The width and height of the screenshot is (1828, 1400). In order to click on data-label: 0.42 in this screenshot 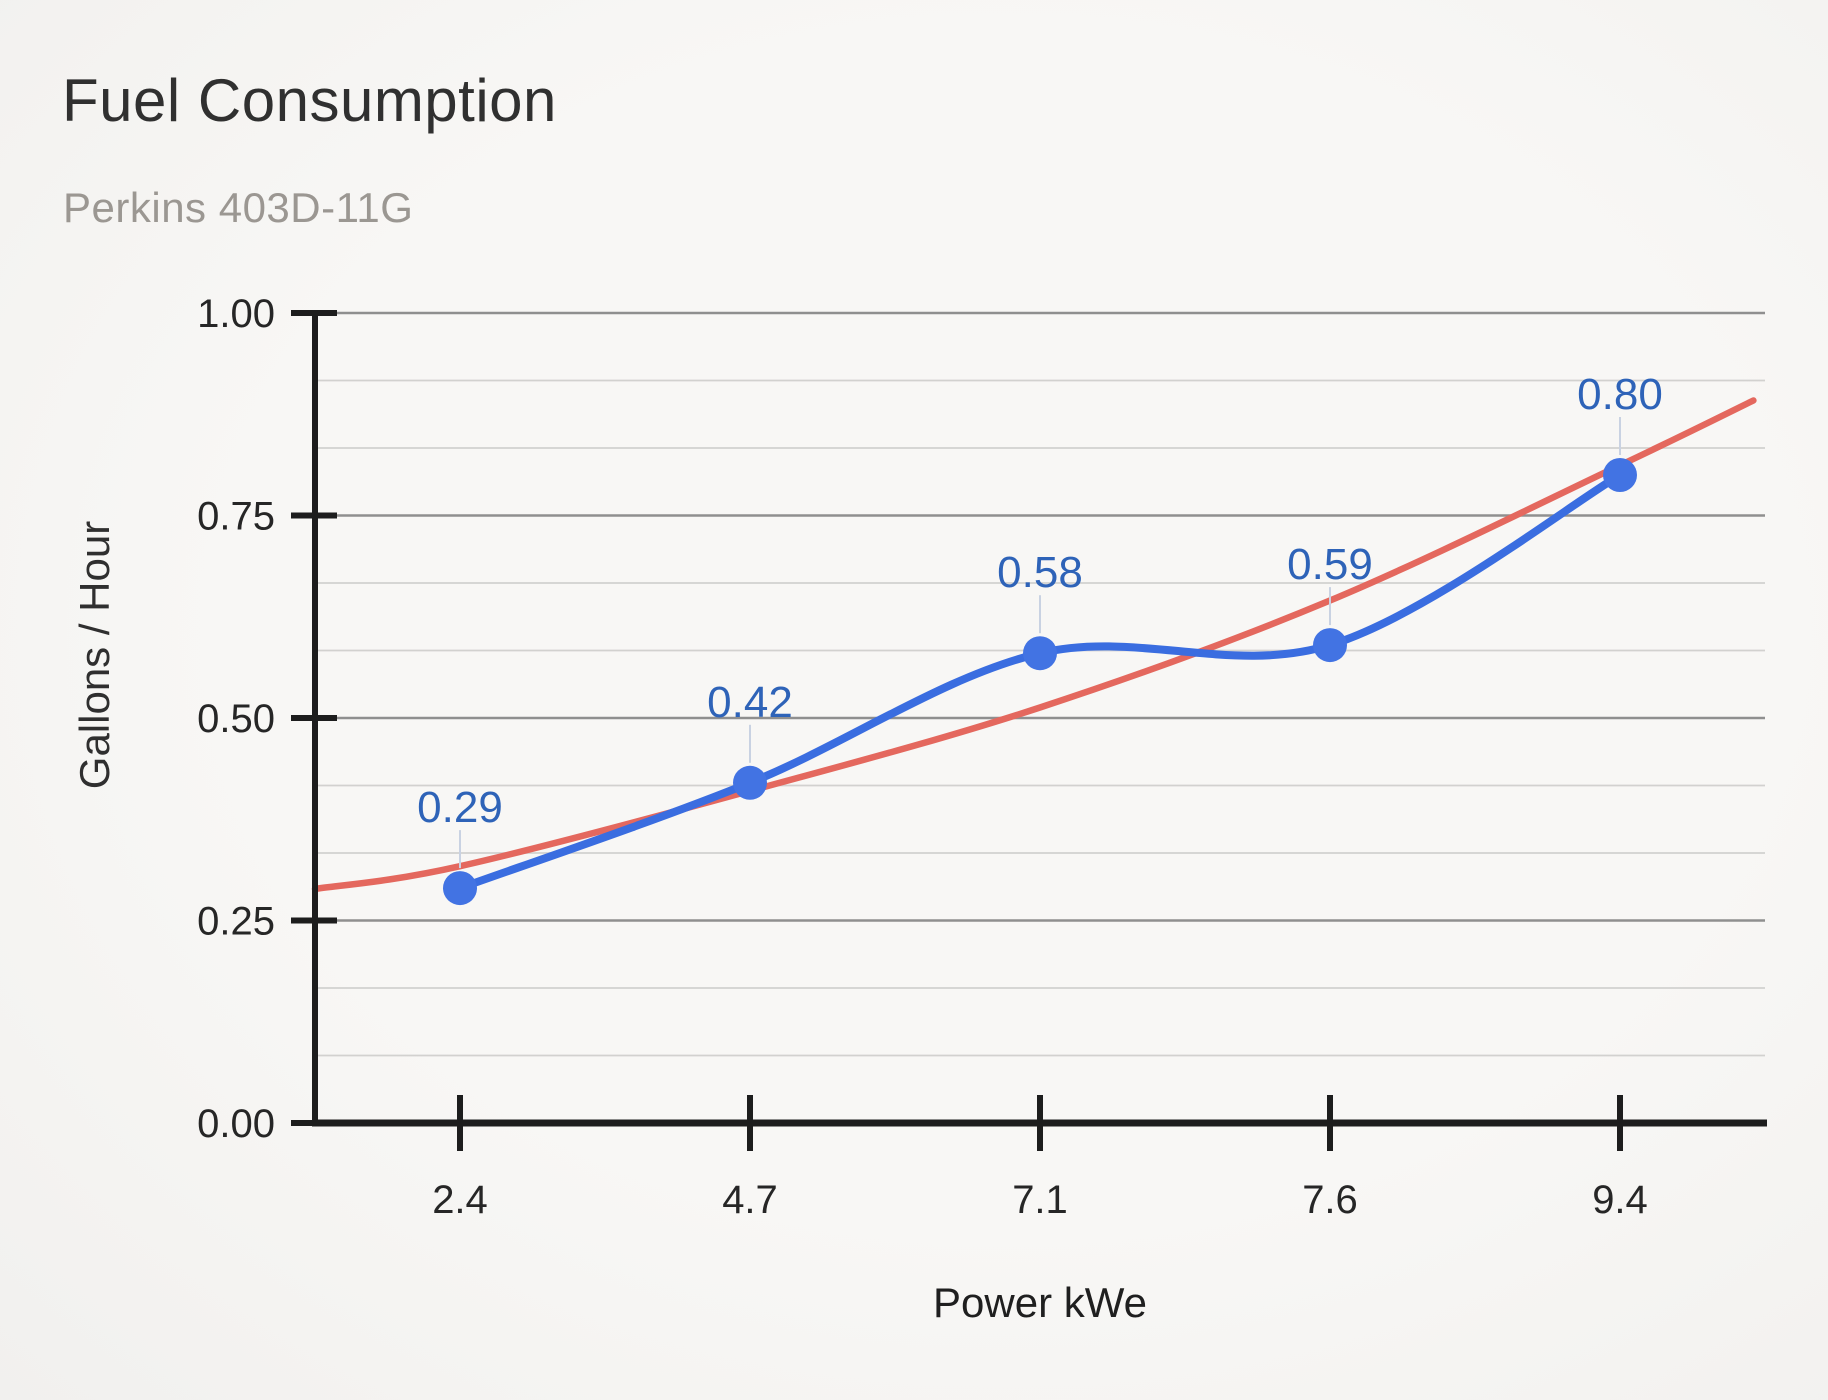, I will do `click(750, 702)`.